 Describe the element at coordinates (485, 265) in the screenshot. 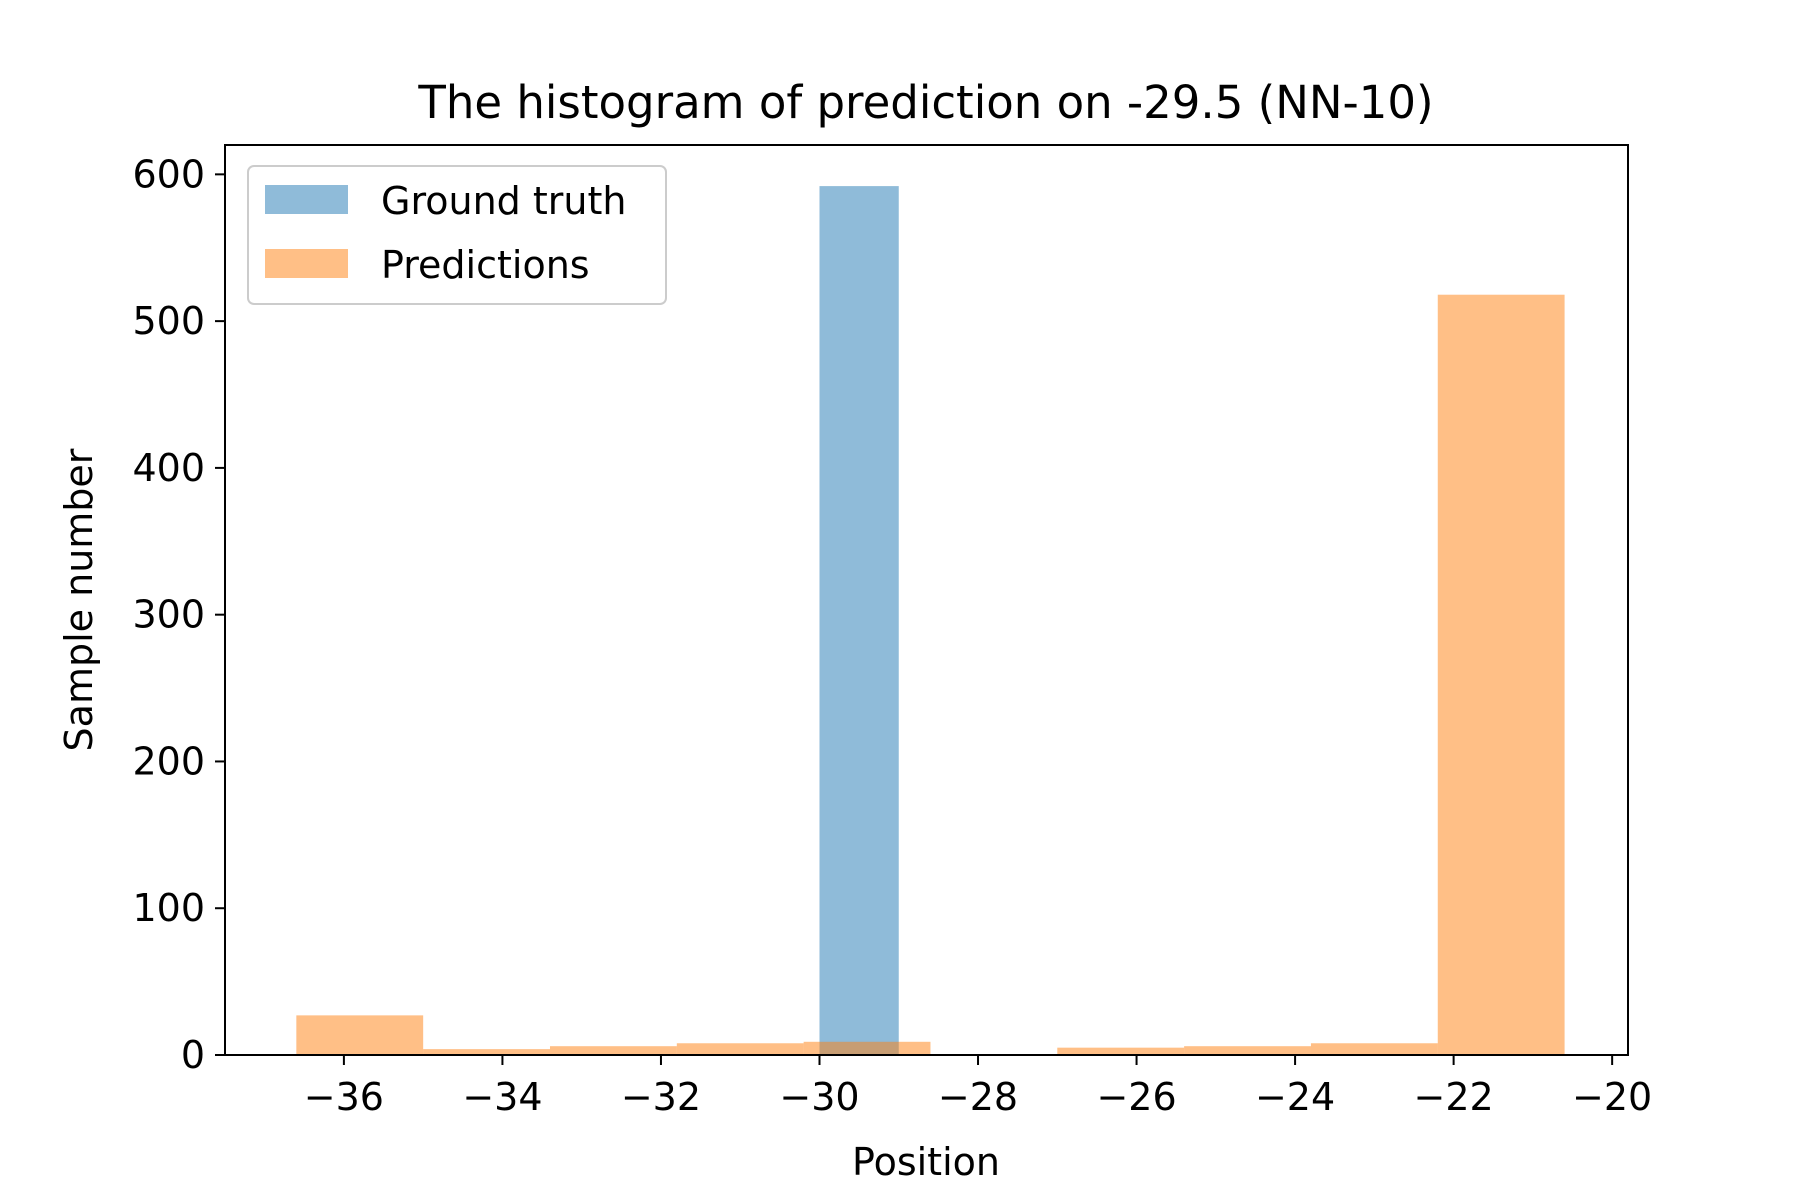

I see `legend-label-predictions: Predictions` at that location.